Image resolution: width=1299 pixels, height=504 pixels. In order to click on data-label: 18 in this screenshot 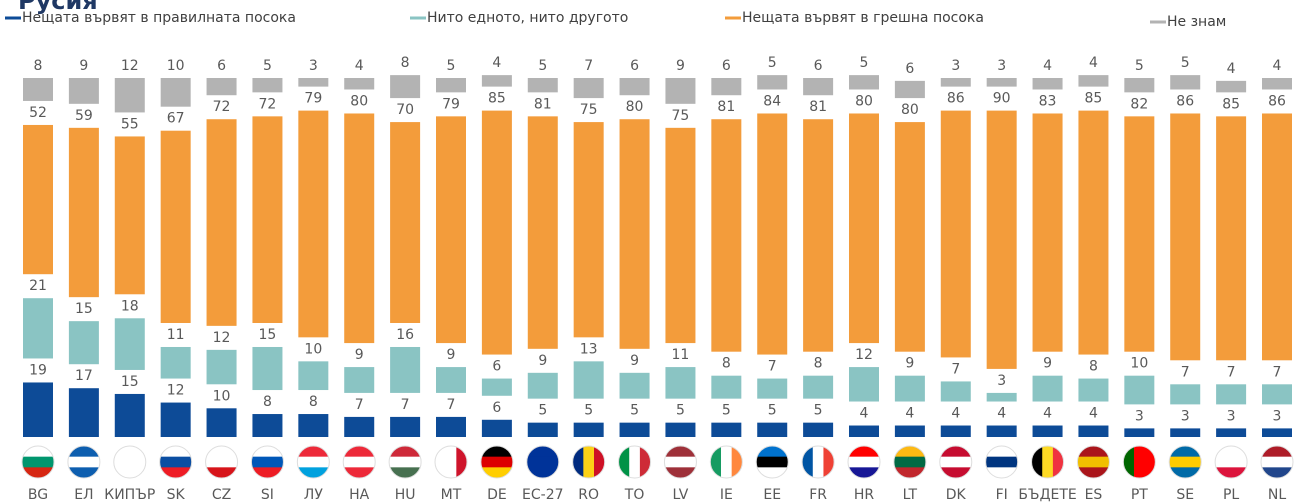, I will do `click(130, 306)`.